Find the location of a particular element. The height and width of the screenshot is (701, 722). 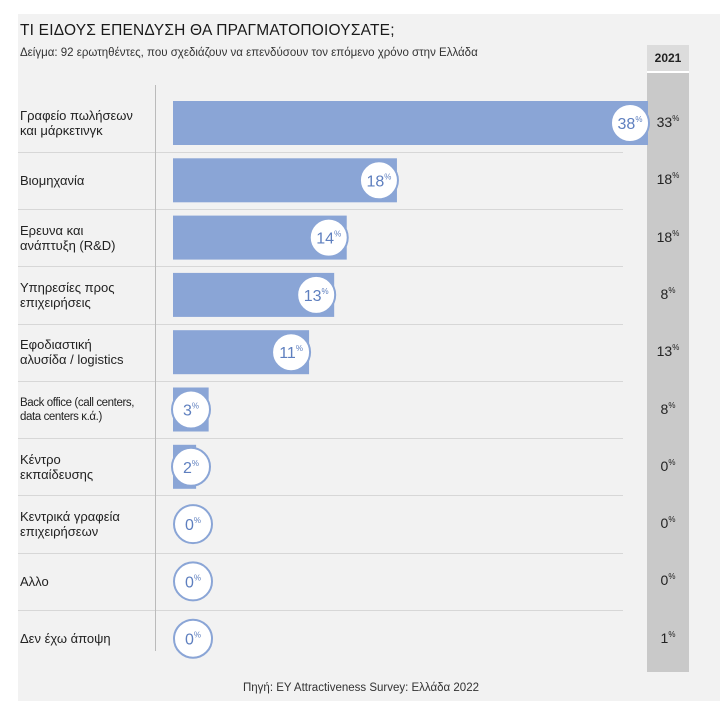

category-label: Κέντρο εκπαίδευσης is located at coordinates (57, 467).